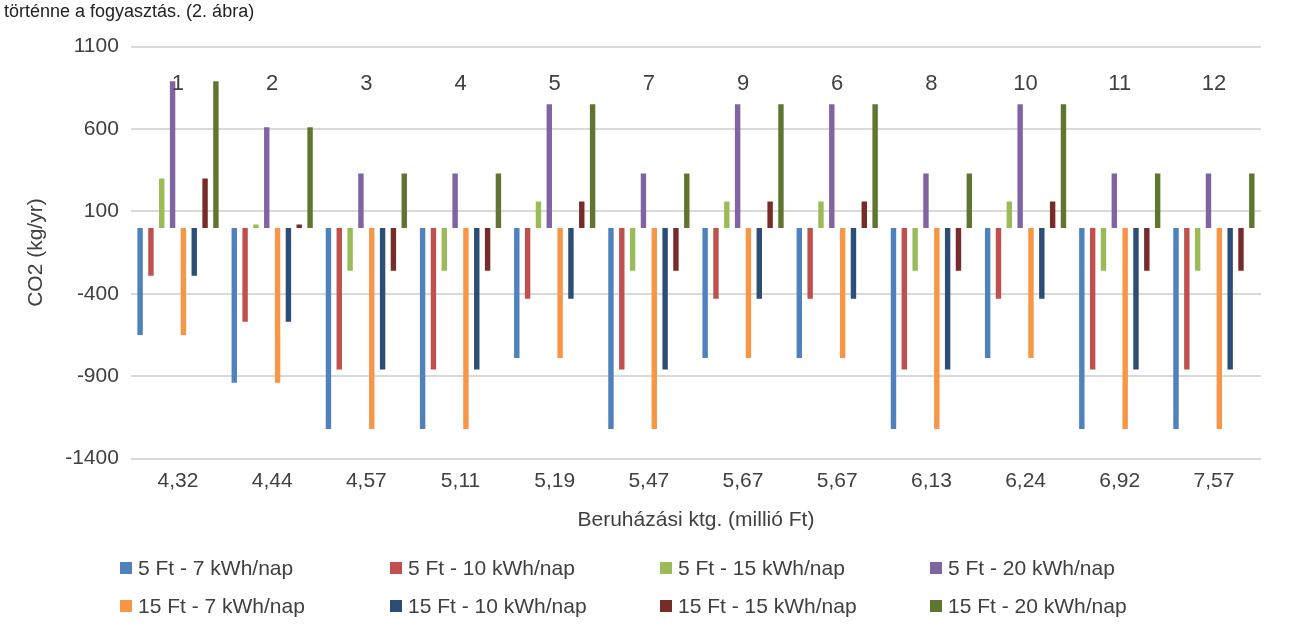 This screenshot has height=639, width=1291. What do you see at coordinates (366, 479) in the screenshot?
I see `x-tick-label: 4,57` at bounding box center [366, 479].